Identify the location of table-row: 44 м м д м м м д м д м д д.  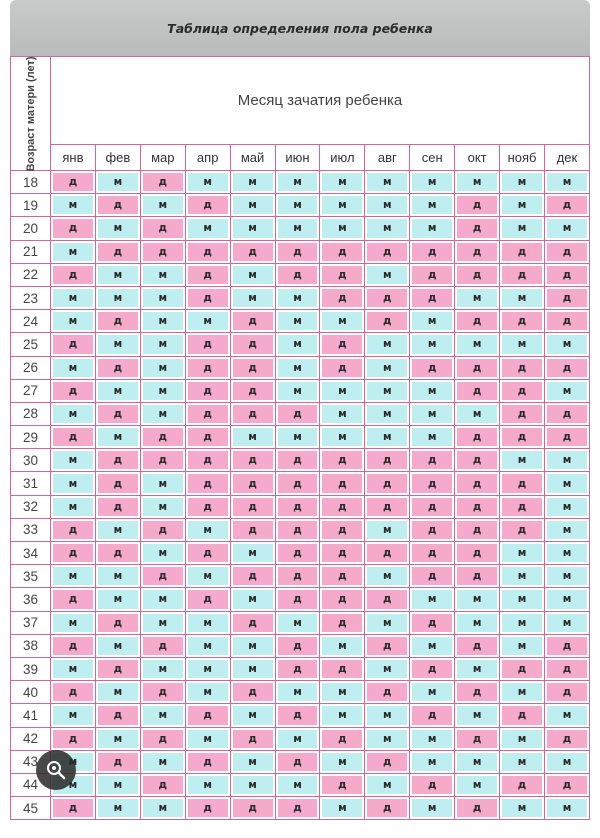
(300, 785).